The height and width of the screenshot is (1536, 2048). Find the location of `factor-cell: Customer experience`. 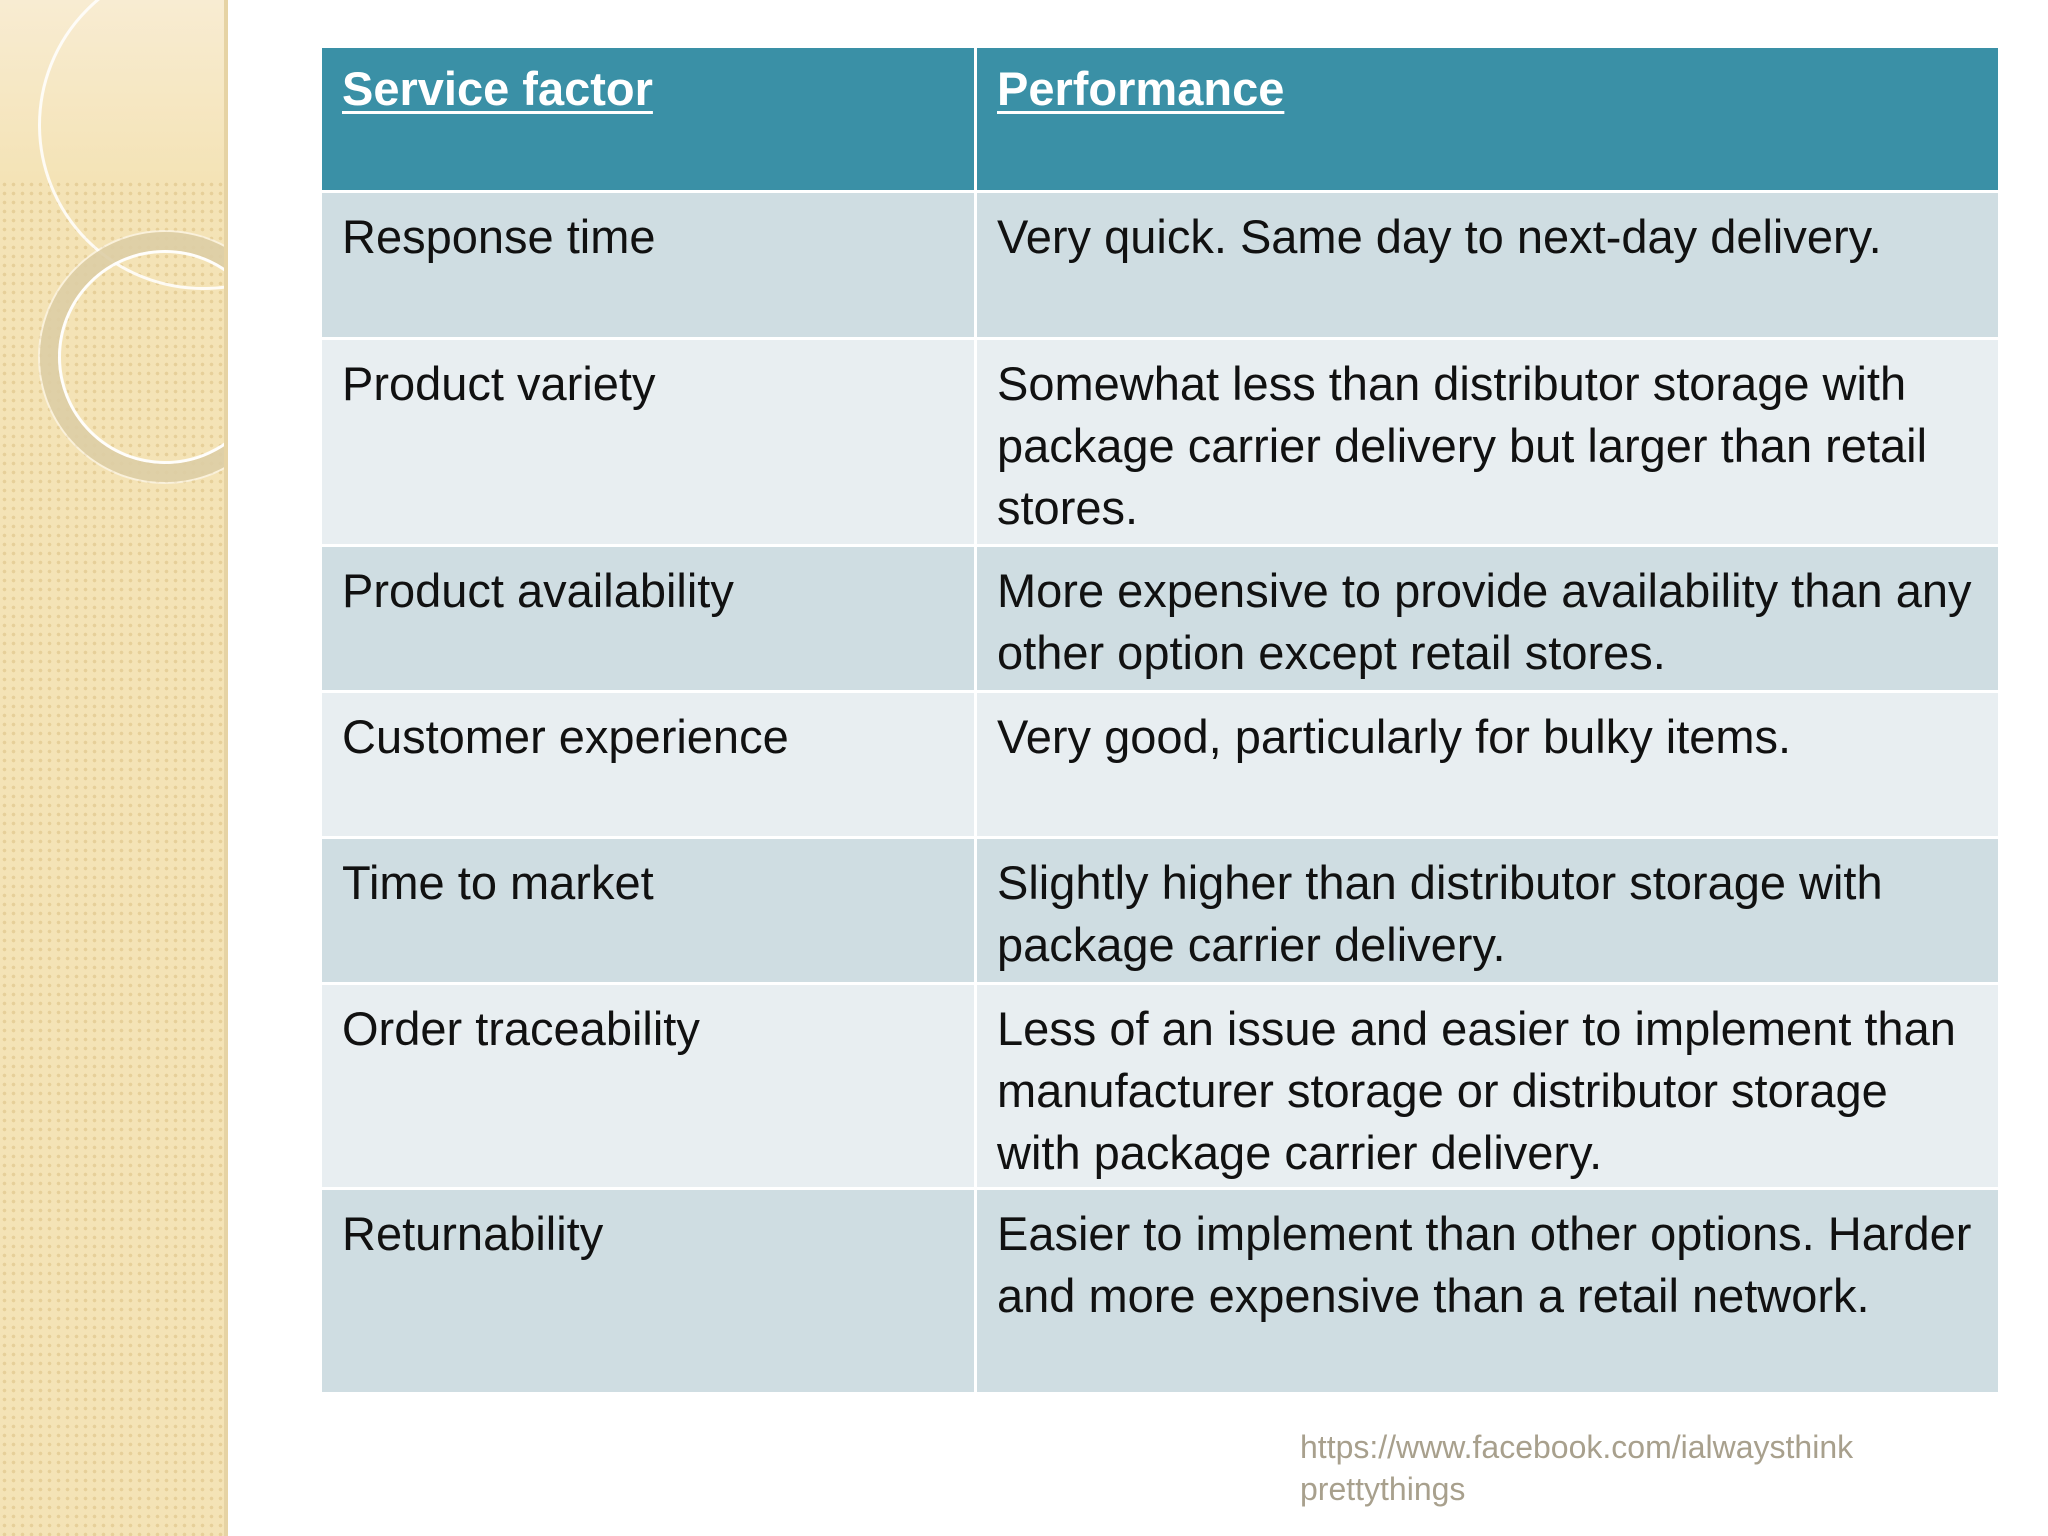

factor-cell: Customer experience is located at coordinates (648, 763).